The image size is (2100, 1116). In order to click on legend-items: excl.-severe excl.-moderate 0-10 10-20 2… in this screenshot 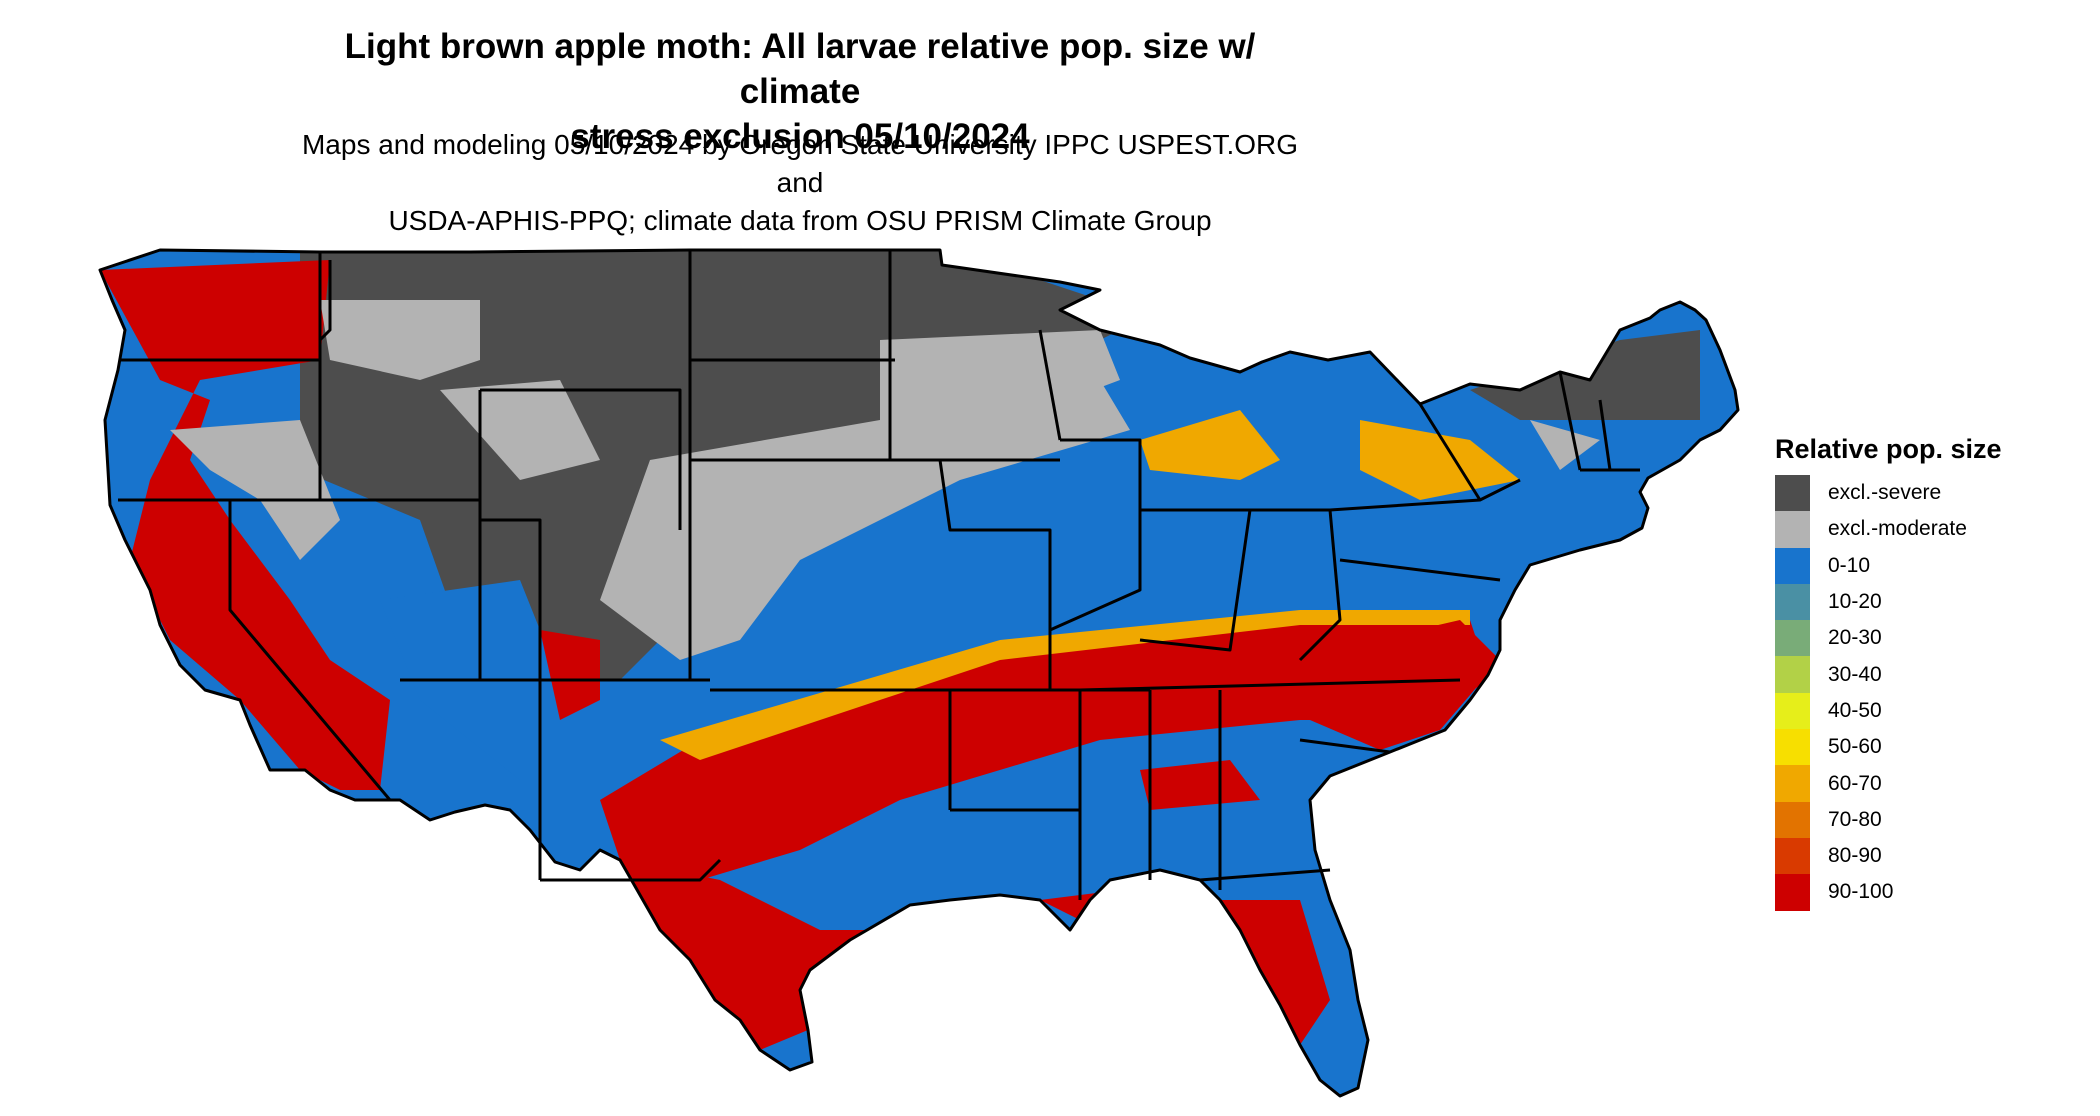, I will do `click(1925, 693)`.